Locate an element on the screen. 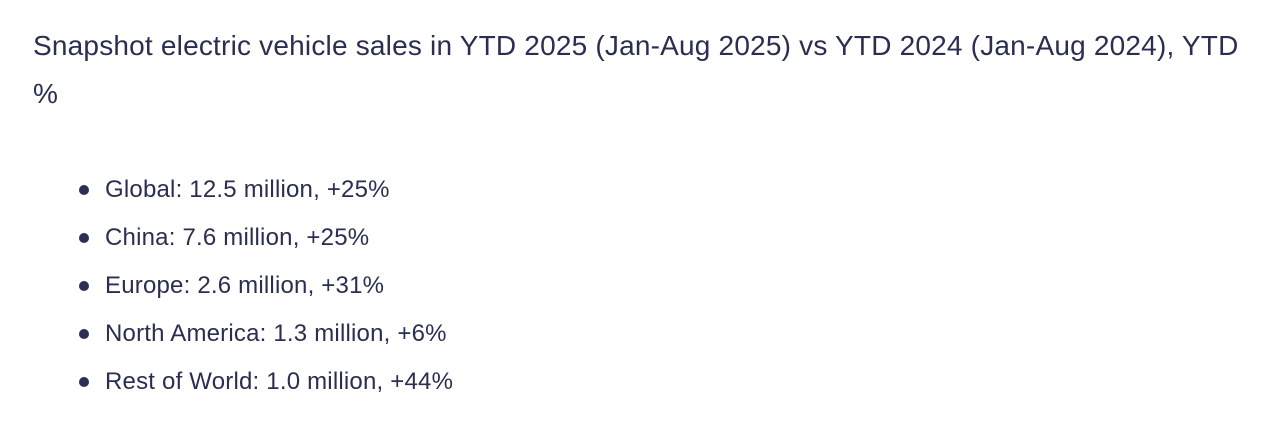 The image size is (1272, 442). list-item-text: Global: 12.5 million, +25% is located at coordinates (247, 189).